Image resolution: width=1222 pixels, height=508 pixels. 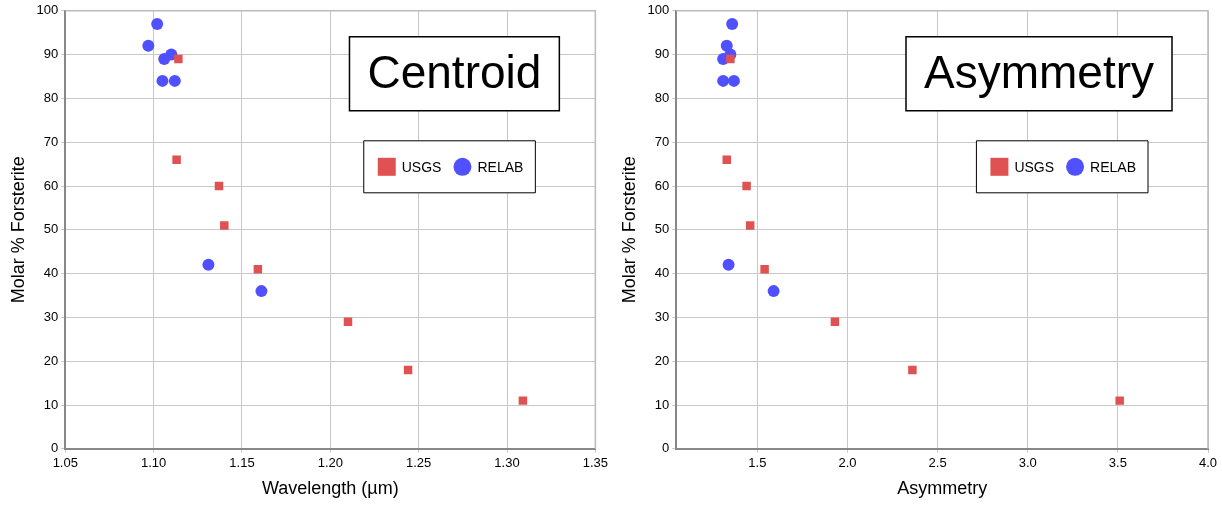 I want to click on x-tick-label: 1.5, so click(x=757, y=463).